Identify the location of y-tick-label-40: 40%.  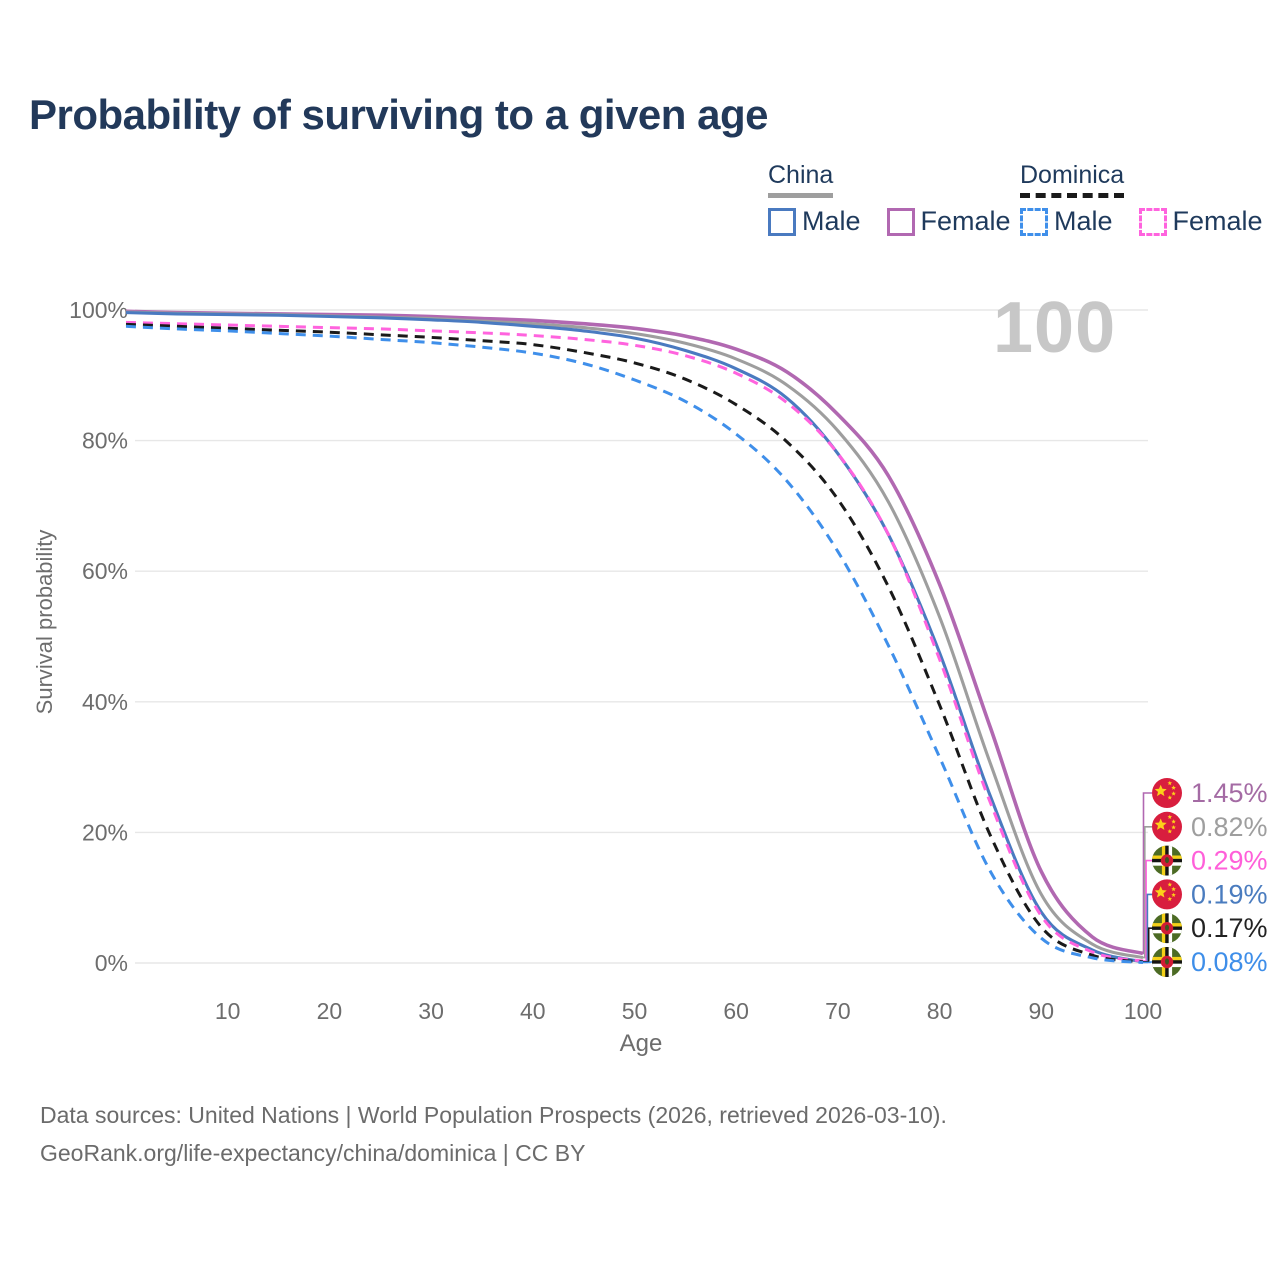
(105, 702).